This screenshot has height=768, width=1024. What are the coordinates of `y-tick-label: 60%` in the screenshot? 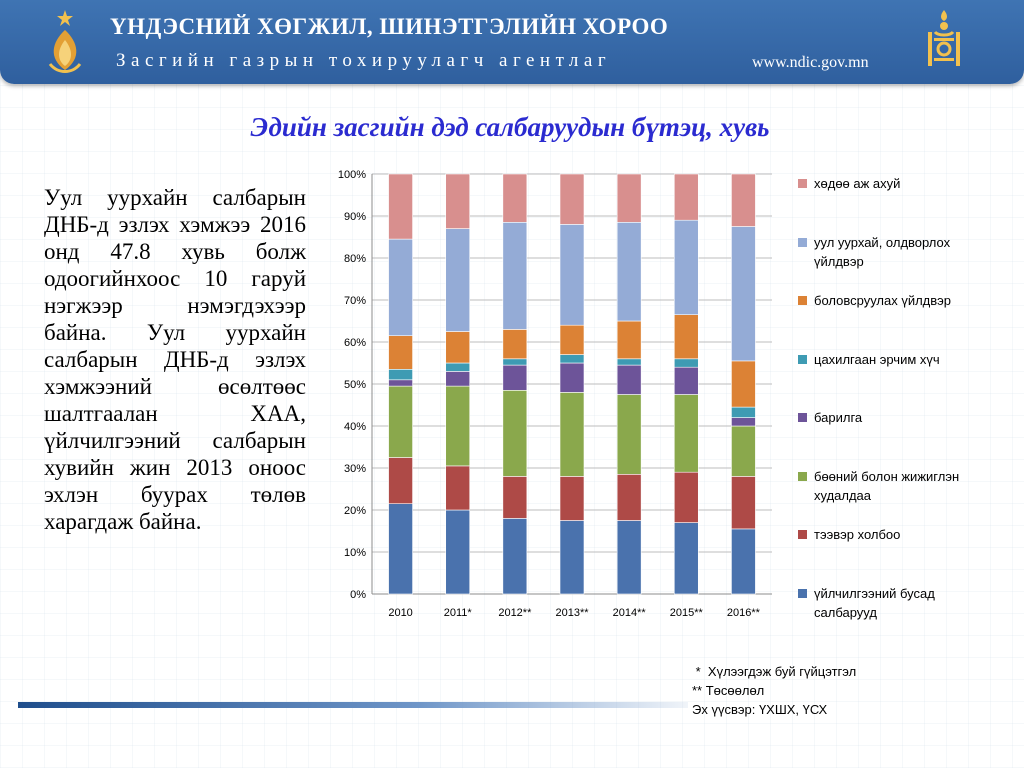 It's located at (355, 343).